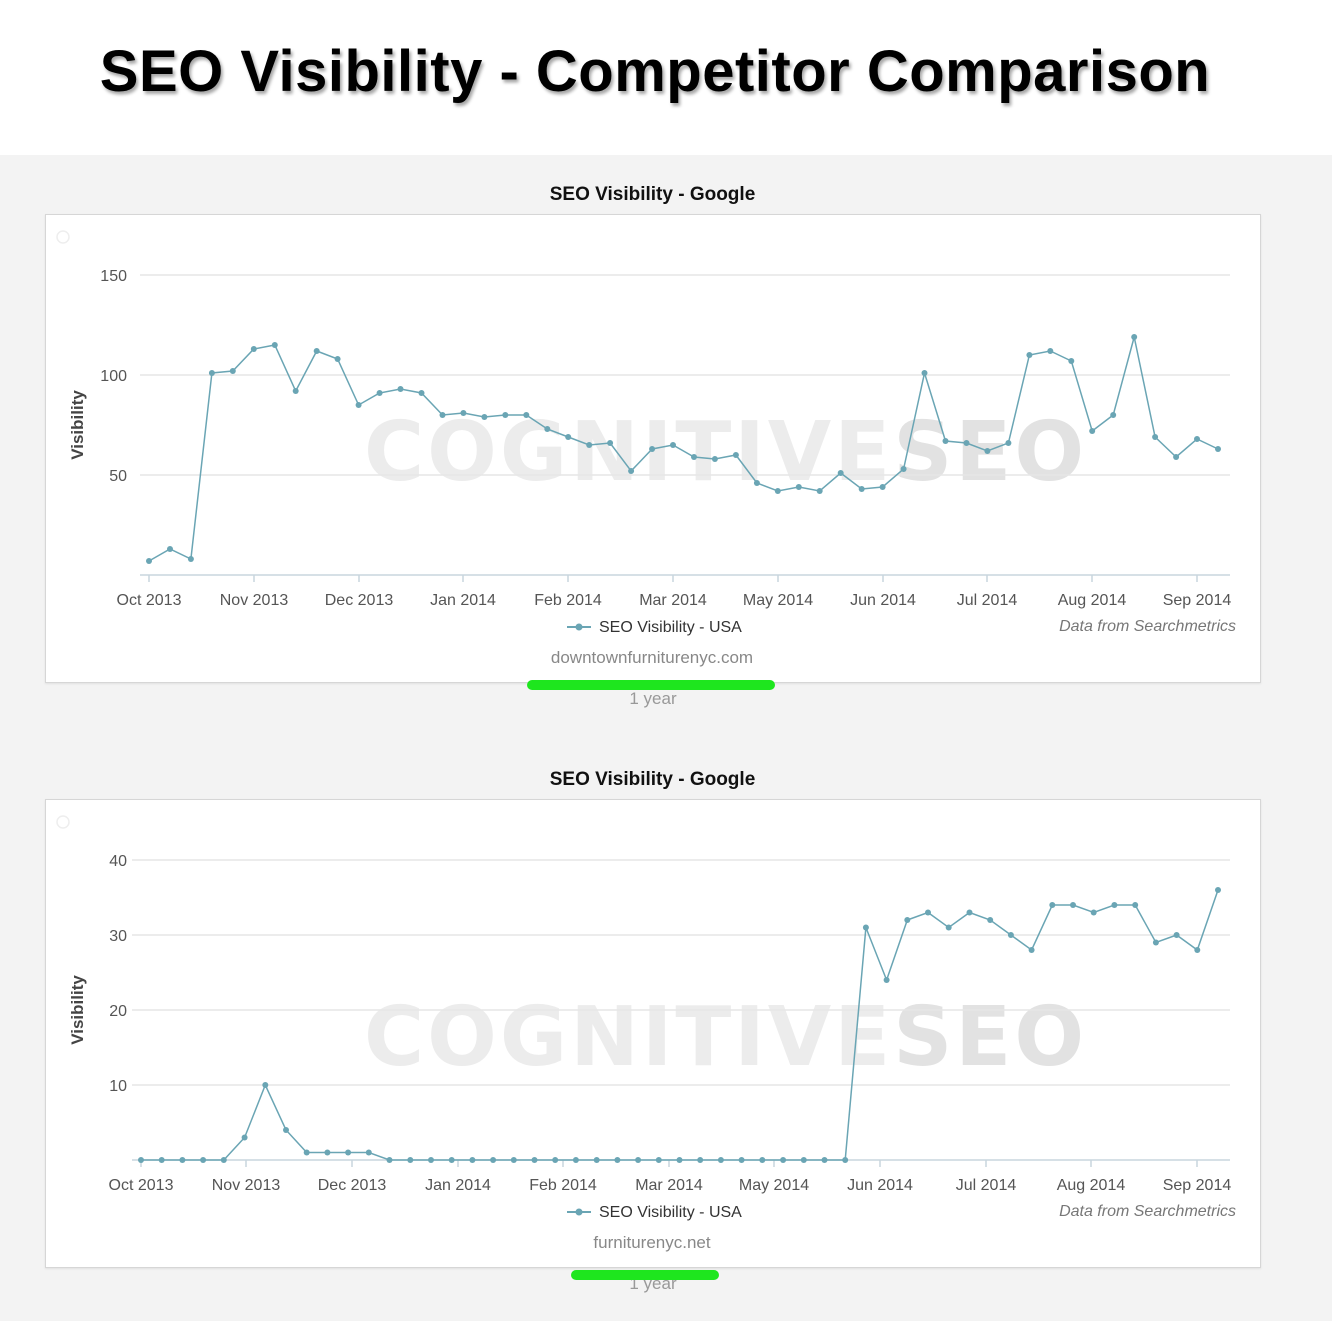 The width and height of the screenshot is (1332, 1321). I want to click on legend-marker, so click(579, 1212).